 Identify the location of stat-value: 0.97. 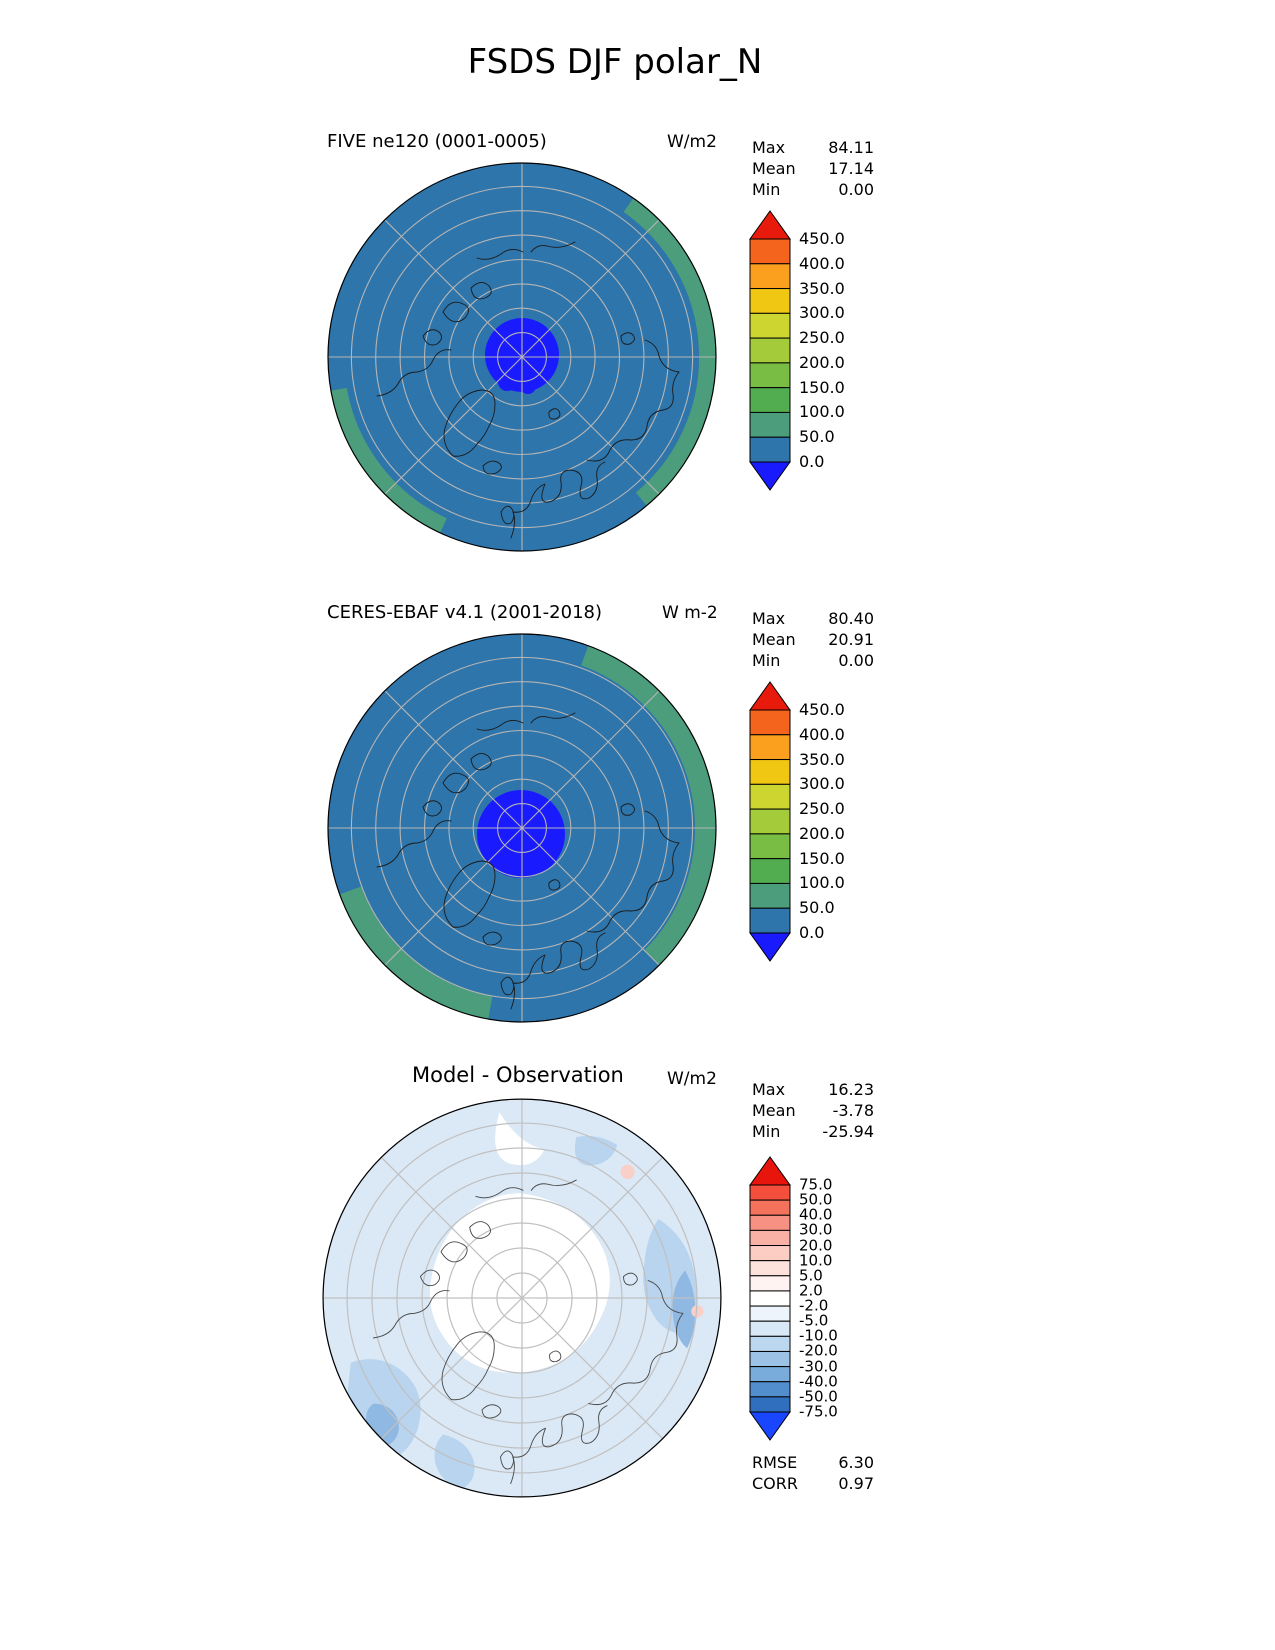
(856, 1483).